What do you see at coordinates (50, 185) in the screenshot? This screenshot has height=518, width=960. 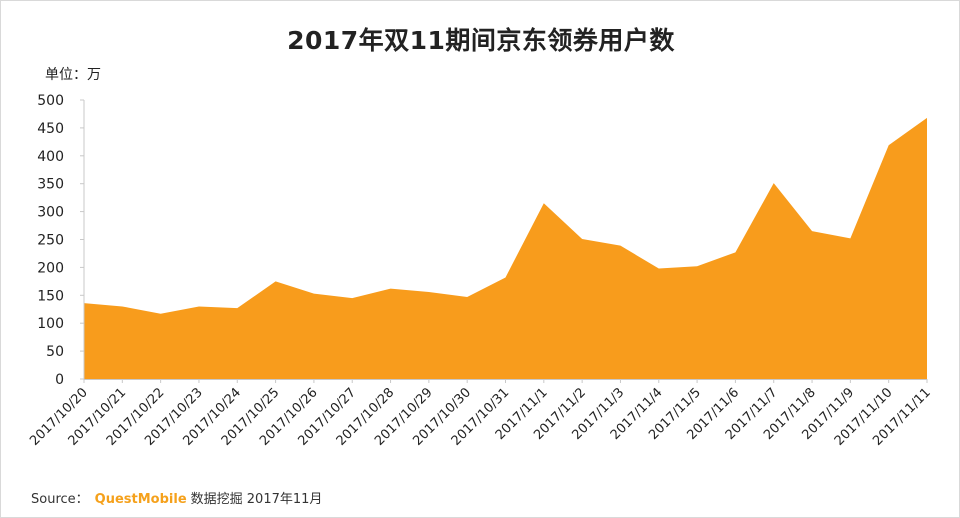 I see `y-tick-label: 350` at bounding box center [50, 185].